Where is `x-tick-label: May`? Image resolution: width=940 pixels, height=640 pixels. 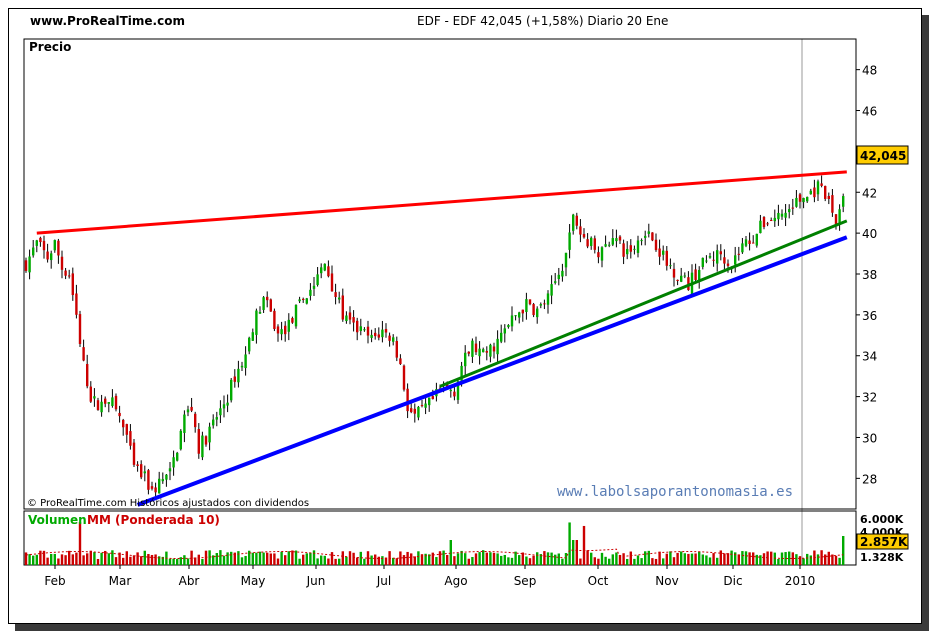
x-tick-label: May is located at coordinates (253, 581).